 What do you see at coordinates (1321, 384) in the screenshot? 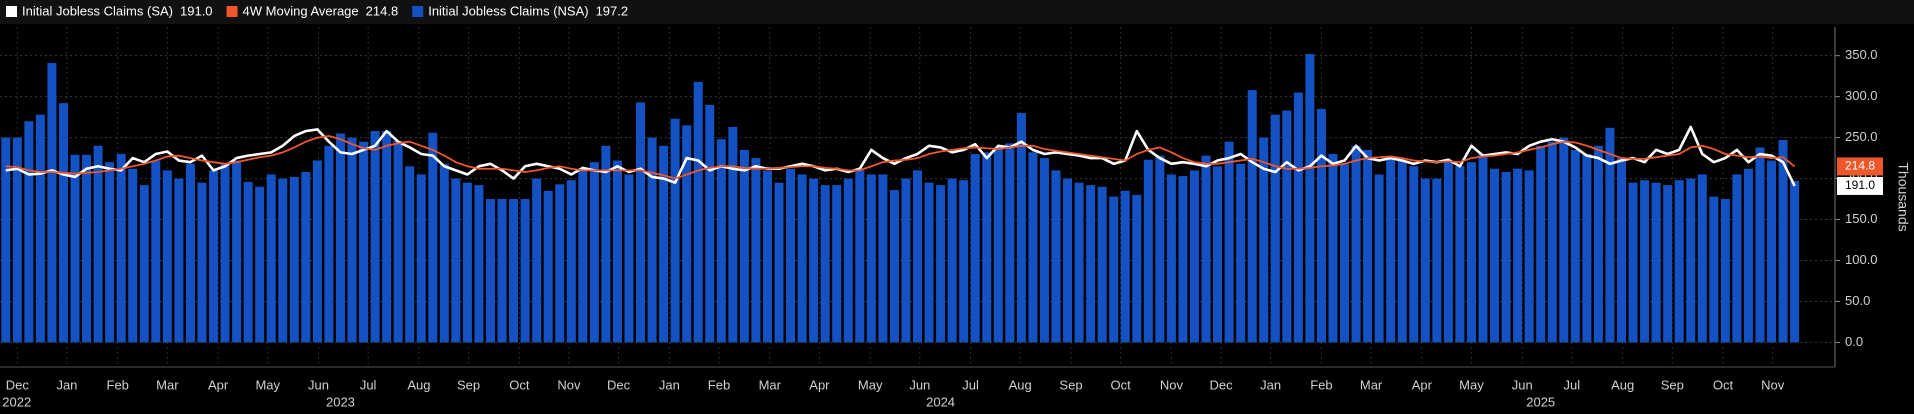
I see `x-tick-label: Feb` at bounding box center [1321, 384].